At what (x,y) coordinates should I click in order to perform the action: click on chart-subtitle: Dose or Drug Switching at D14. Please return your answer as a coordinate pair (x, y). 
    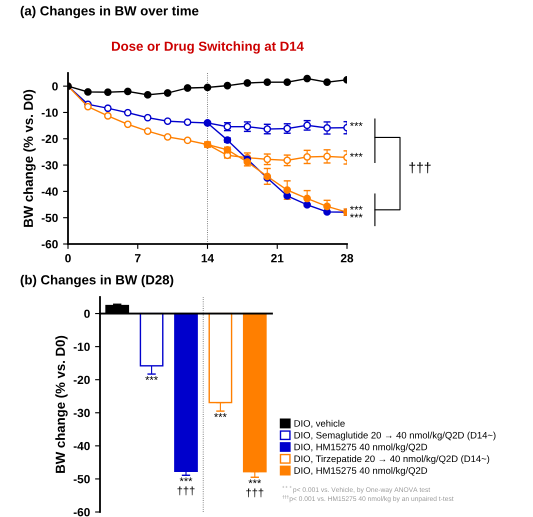
    Looking at the image, I should click on (208, 47).